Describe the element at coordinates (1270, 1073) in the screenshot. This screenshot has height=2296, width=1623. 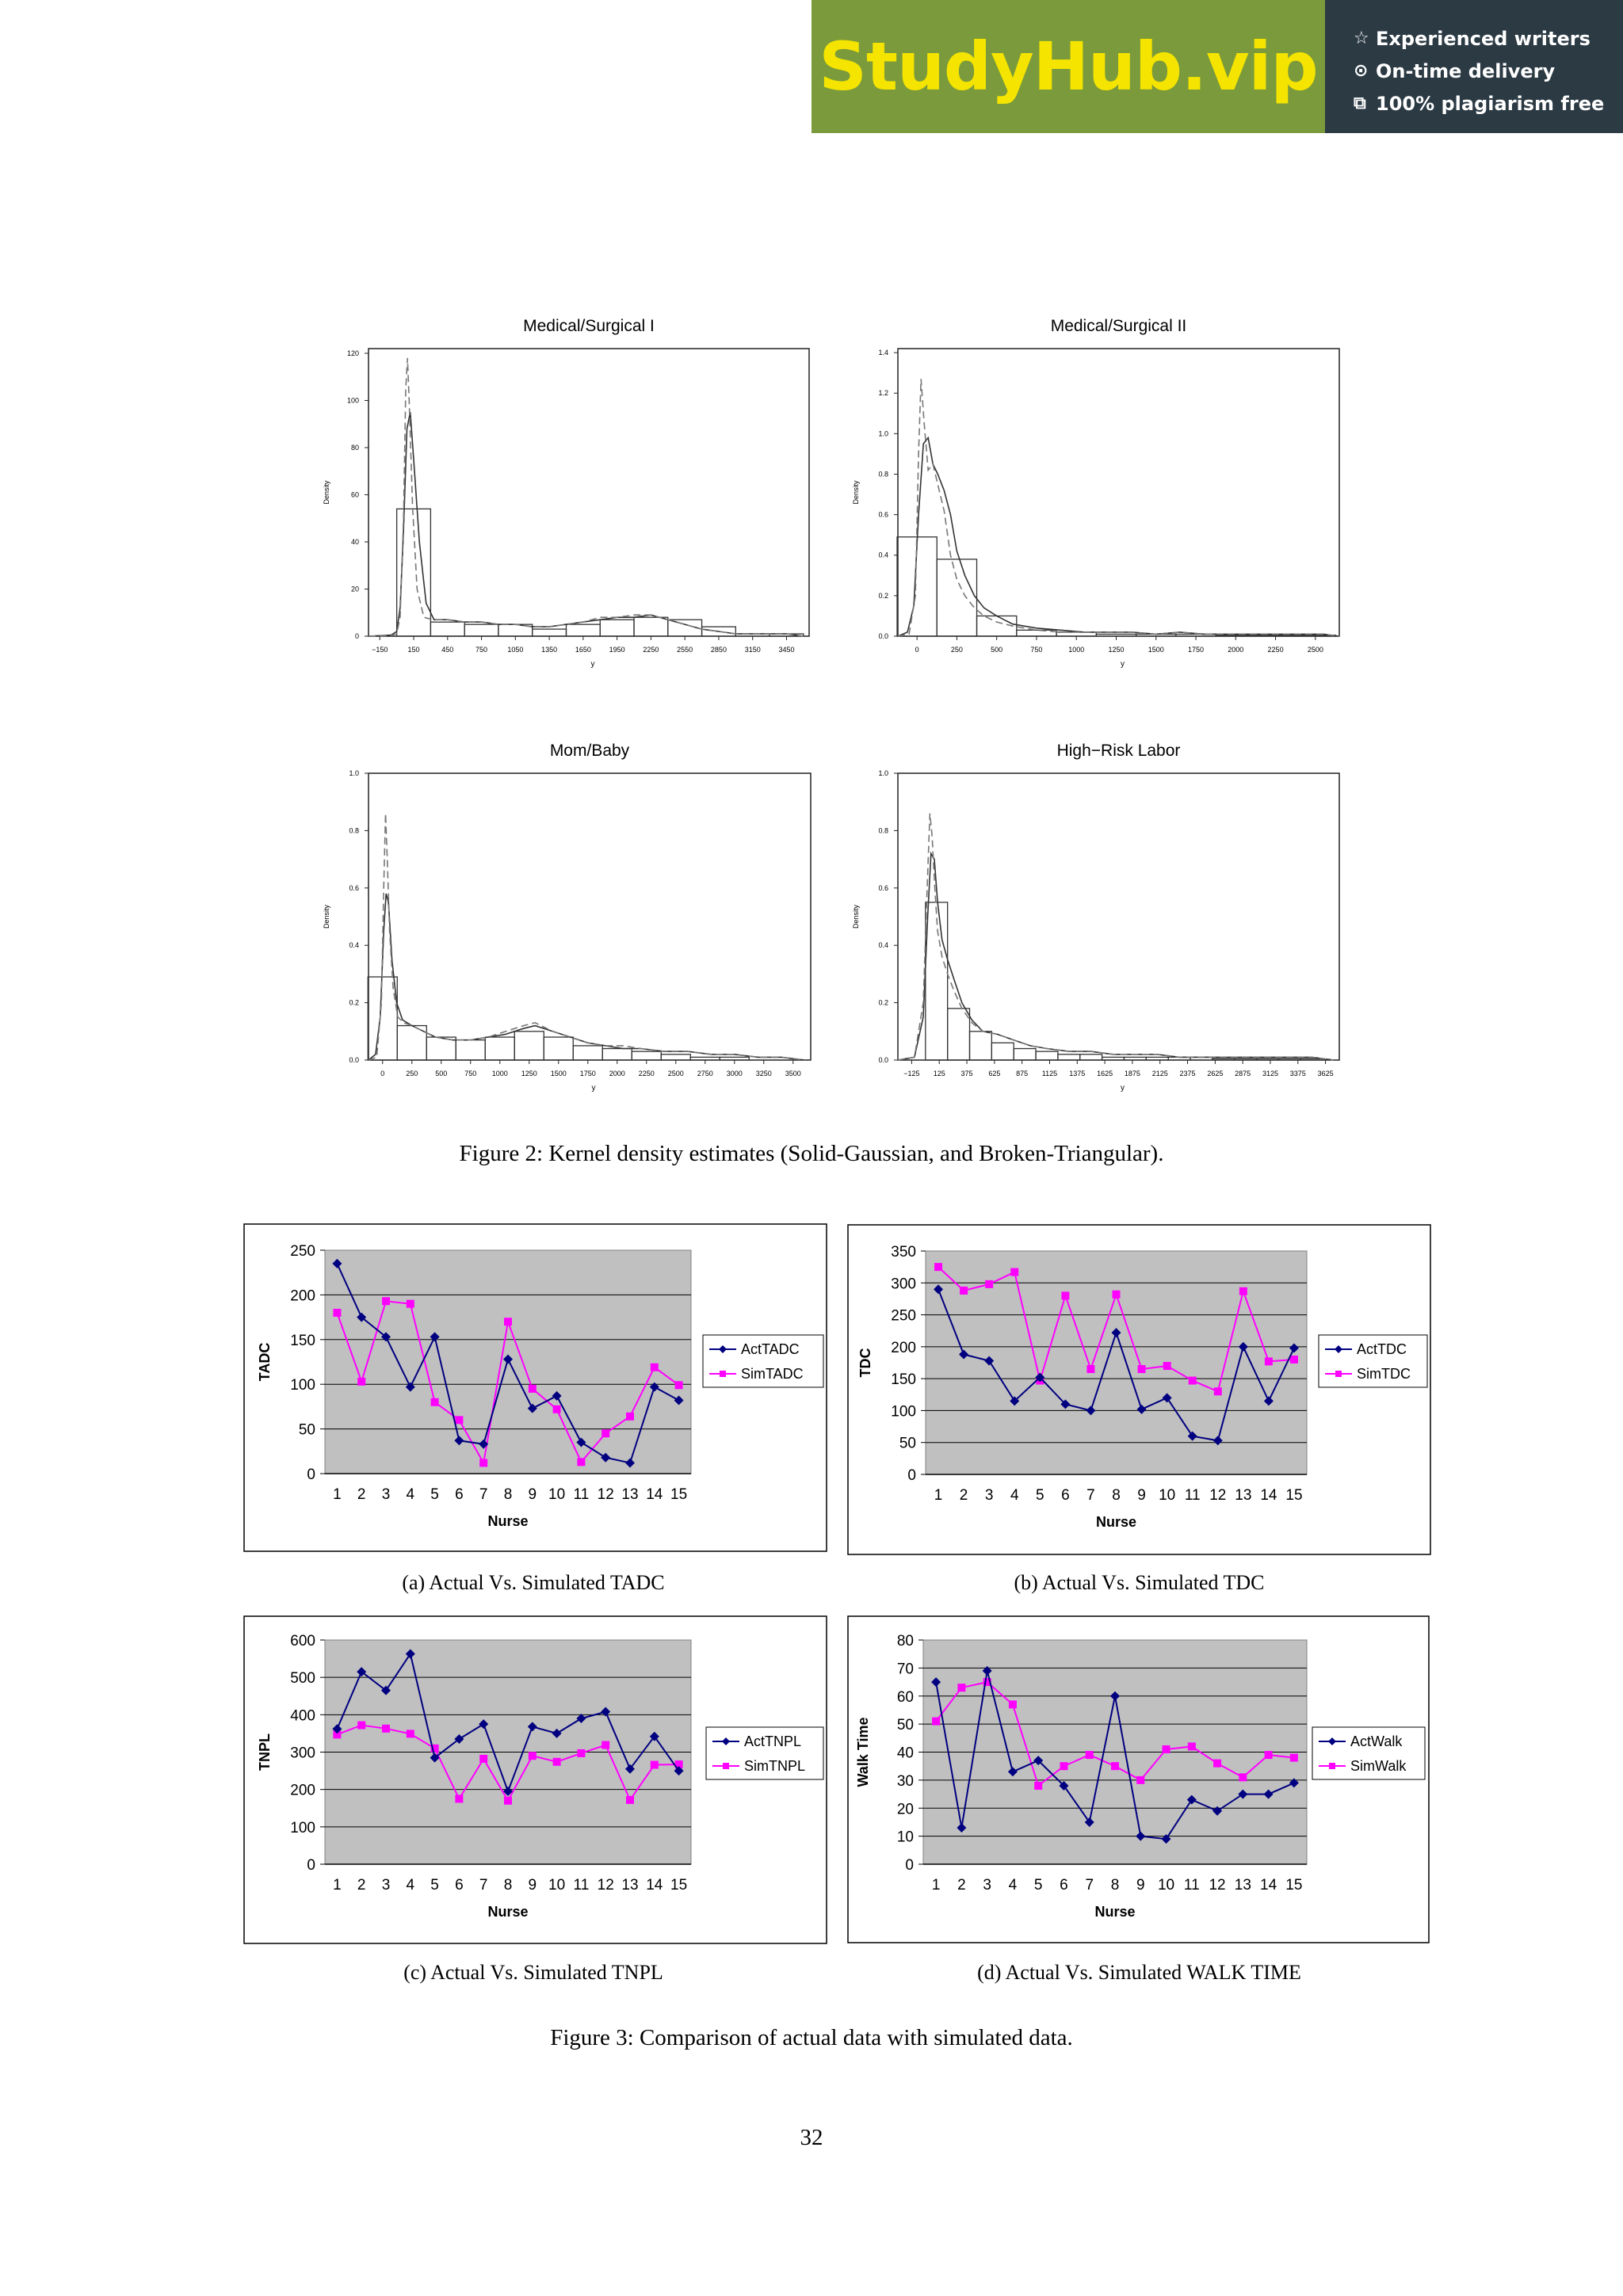
I see `x-tick-label: 3125` at that location.